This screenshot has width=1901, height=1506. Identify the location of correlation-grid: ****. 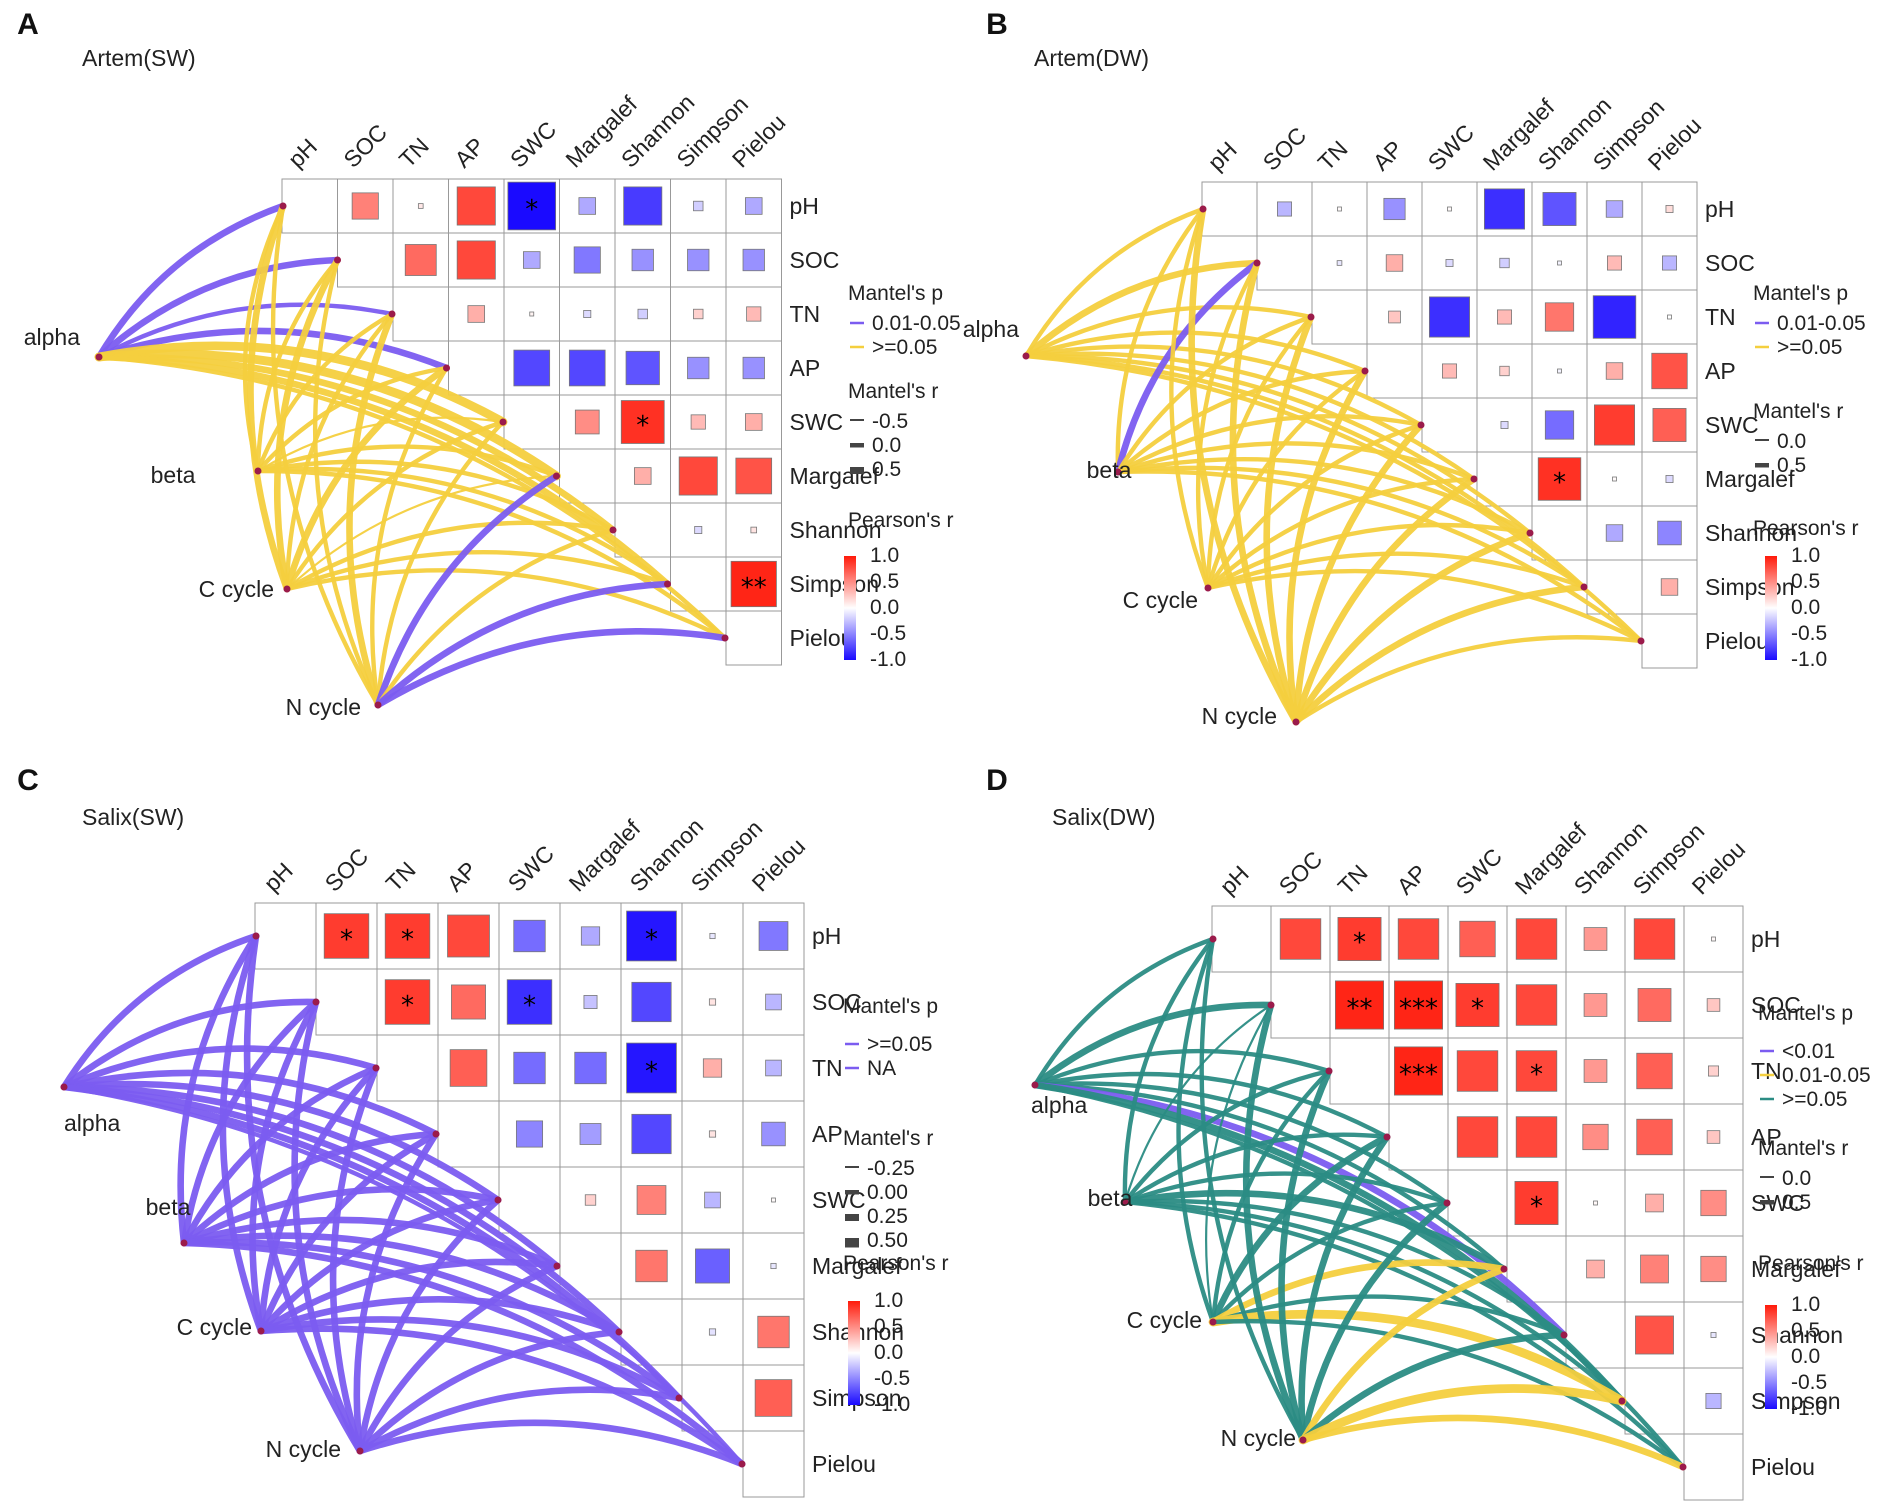
(531, 422).